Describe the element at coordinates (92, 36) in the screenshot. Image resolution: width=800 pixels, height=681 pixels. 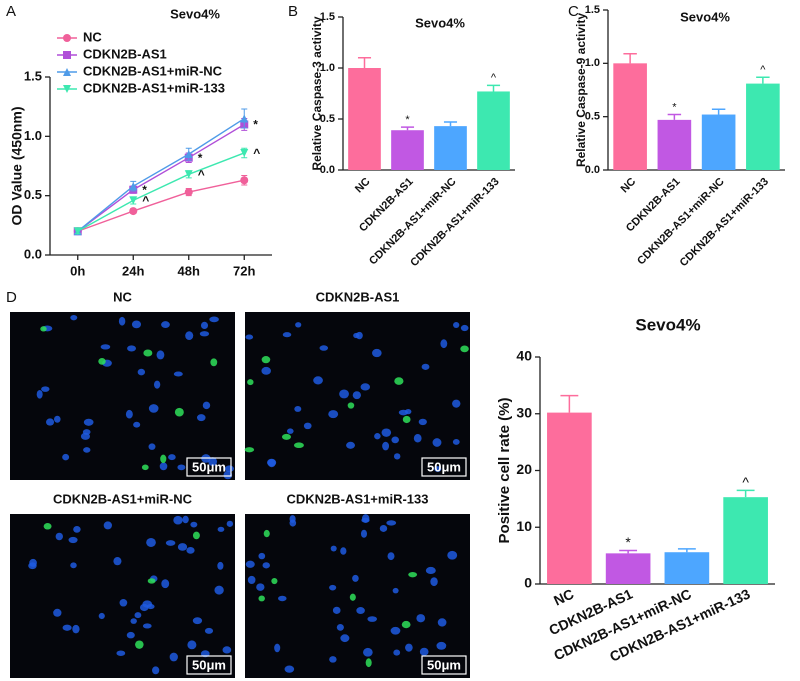
I see `legend-label: NC` at that location.